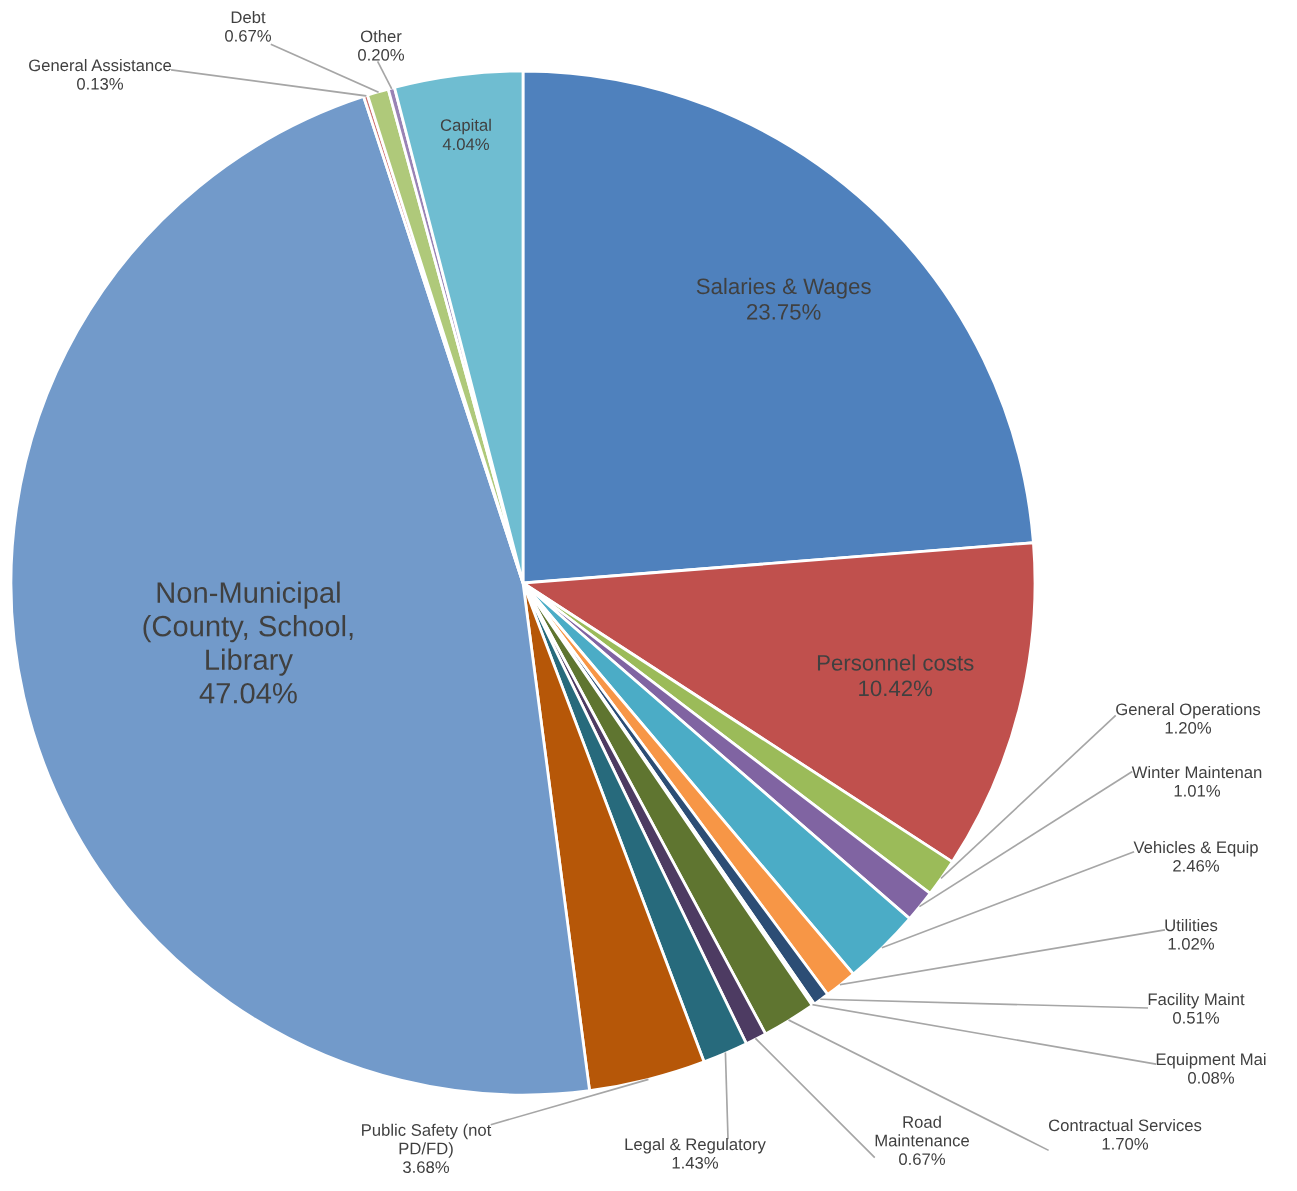 The width and height of the screenshot is (1297, 1191). I want to click on slice-label: General Assistance, so click(100, 65).